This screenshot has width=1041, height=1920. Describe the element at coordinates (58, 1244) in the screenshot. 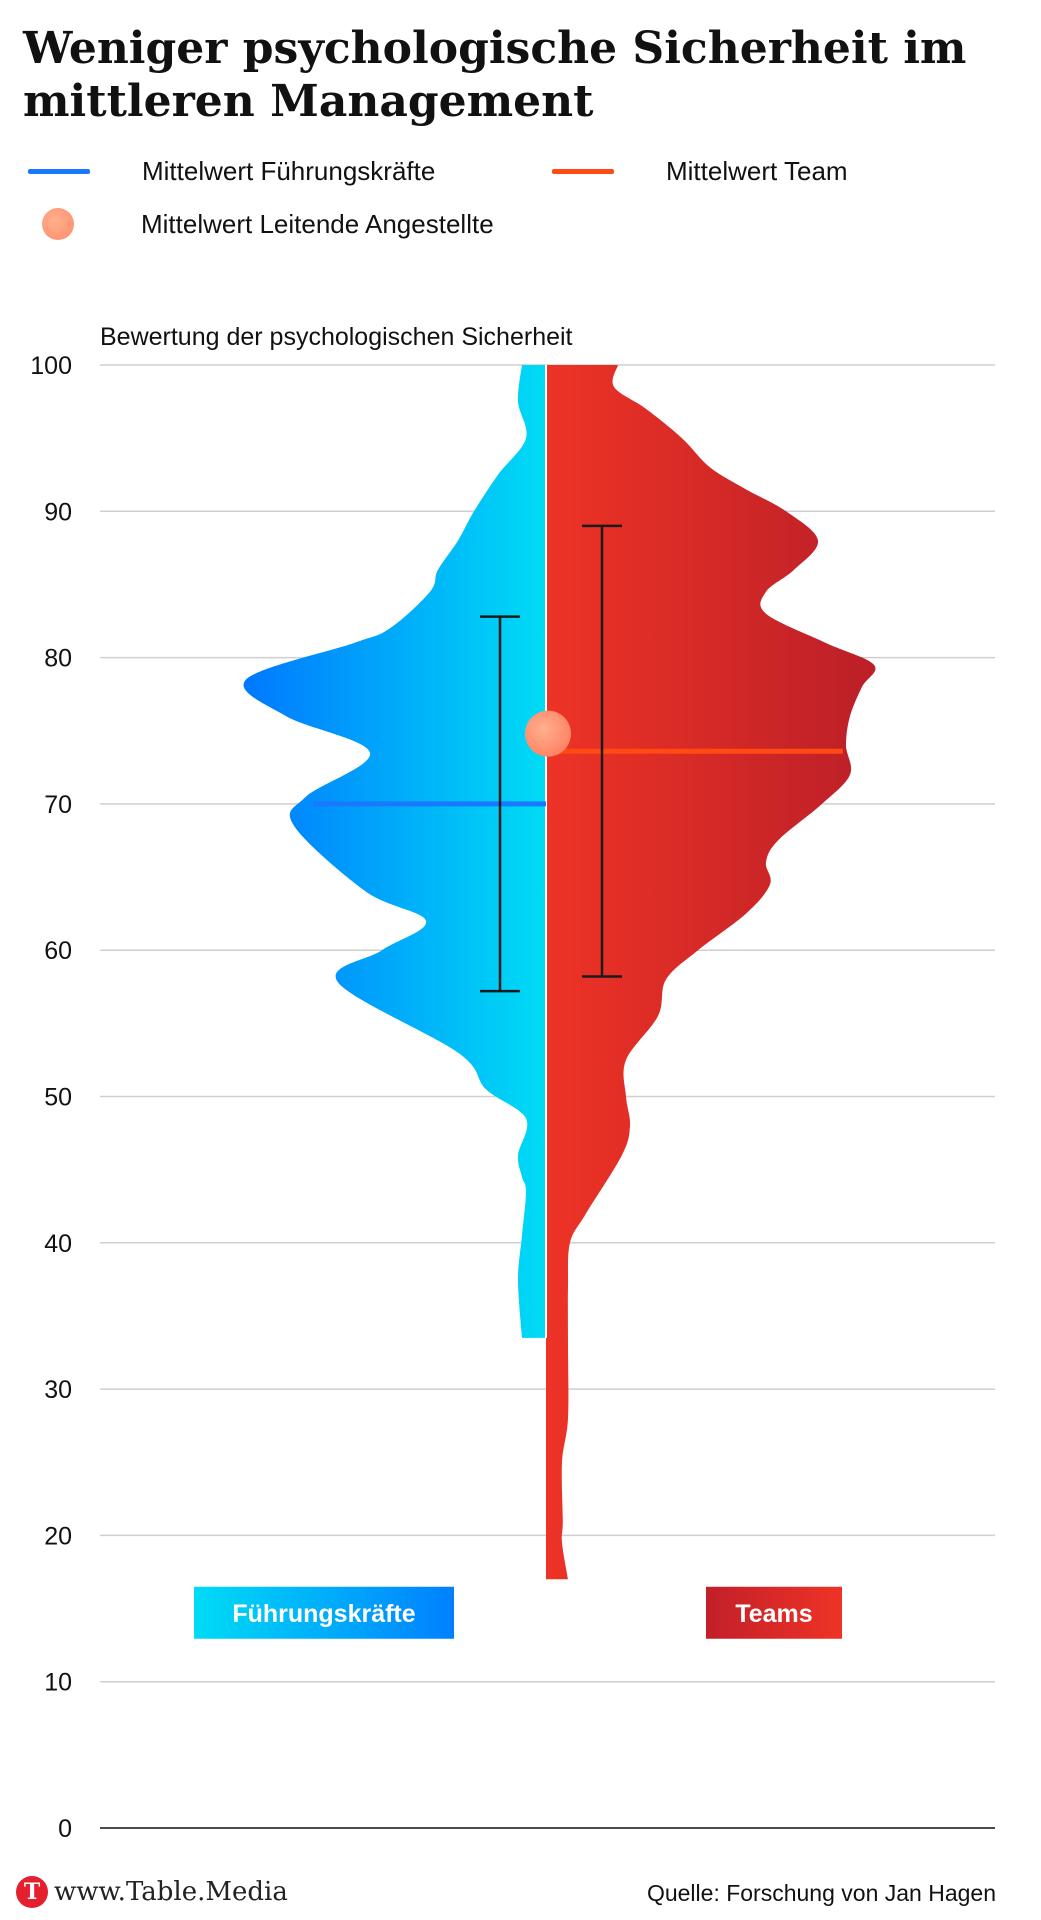

I see `y-tick-label-40: 40` at that location.